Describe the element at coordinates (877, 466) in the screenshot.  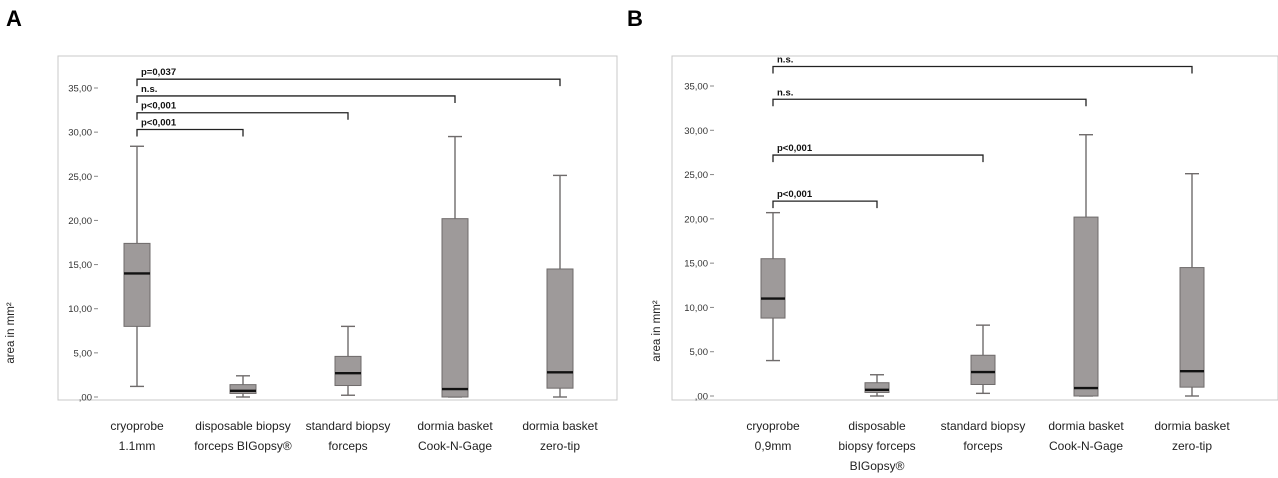
I see `category-label-line: BIGopsy®` at that location.